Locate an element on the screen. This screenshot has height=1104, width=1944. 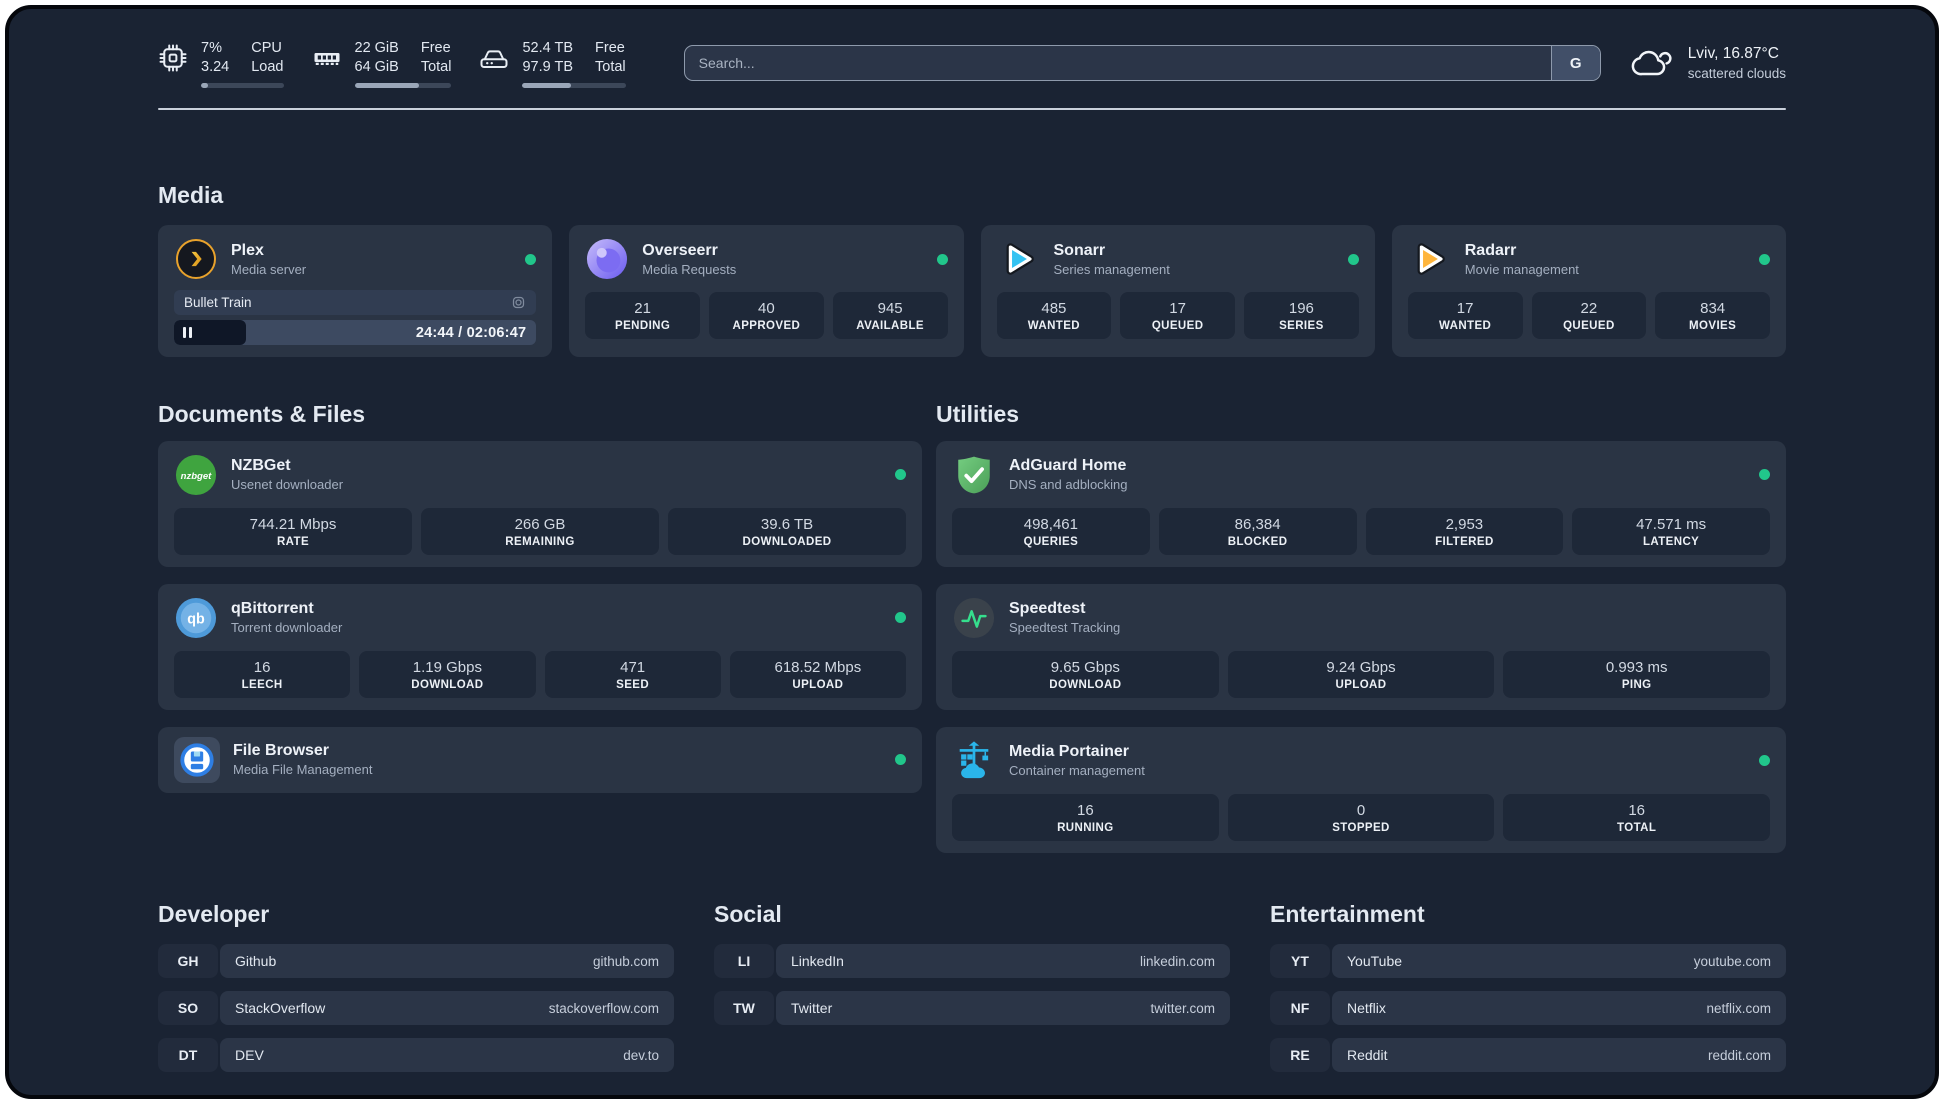
weather-location-temp: Lviv, 16.87°C is located at coordinates (1733, 54).